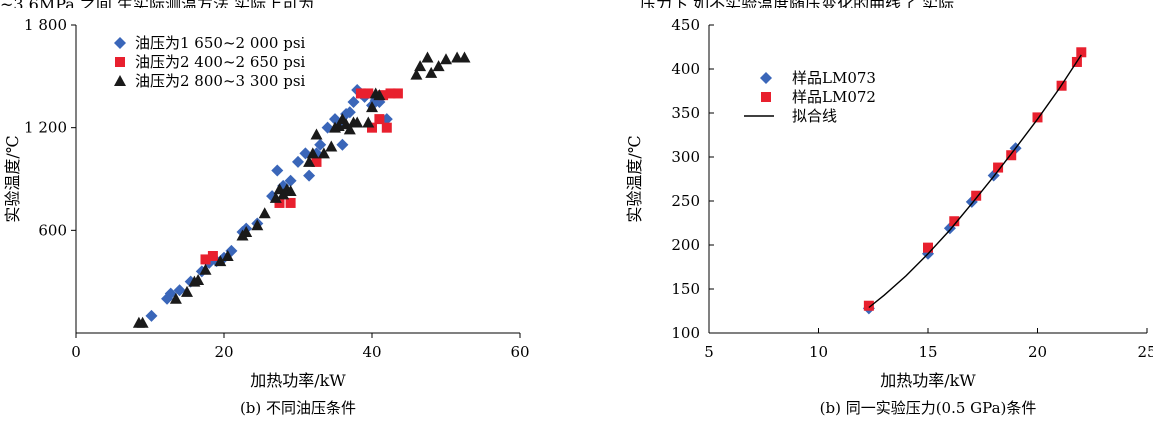 The image size is (1153, 428). What do you see at coordinates (818, 352) in the screenshot?
I see `x-tick-label: 10` at bounding box center [818, 352].